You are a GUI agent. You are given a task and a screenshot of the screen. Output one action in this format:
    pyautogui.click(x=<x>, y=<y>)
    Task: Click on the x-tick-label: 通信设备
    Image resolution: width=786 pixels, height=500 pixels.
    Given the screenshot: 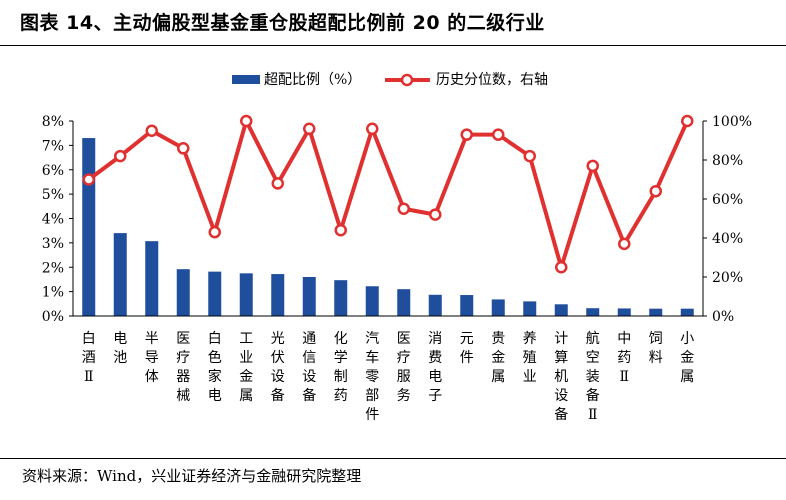 What is the action you would take?
    pyautogui.click(x=309, y=367)
    